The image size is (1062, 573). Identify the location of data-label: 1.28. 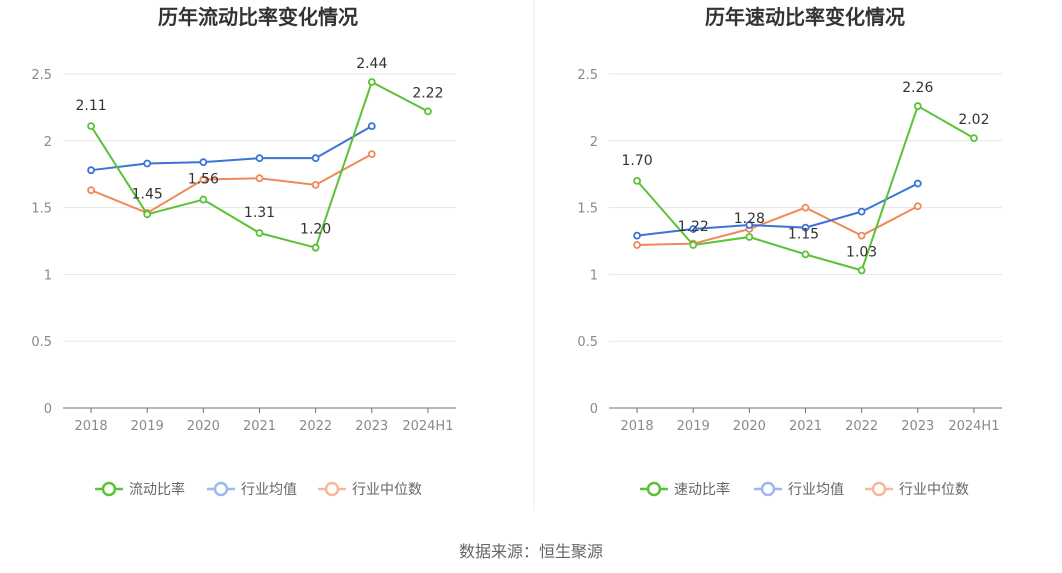
(749, 219).